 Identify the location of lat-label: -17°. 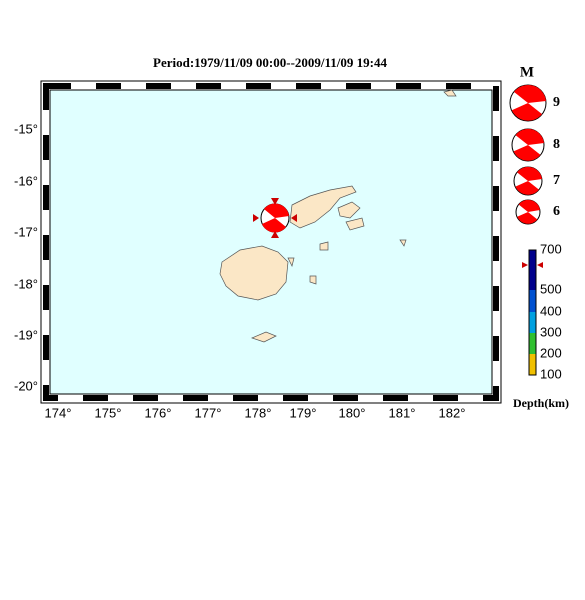
(26, 231).